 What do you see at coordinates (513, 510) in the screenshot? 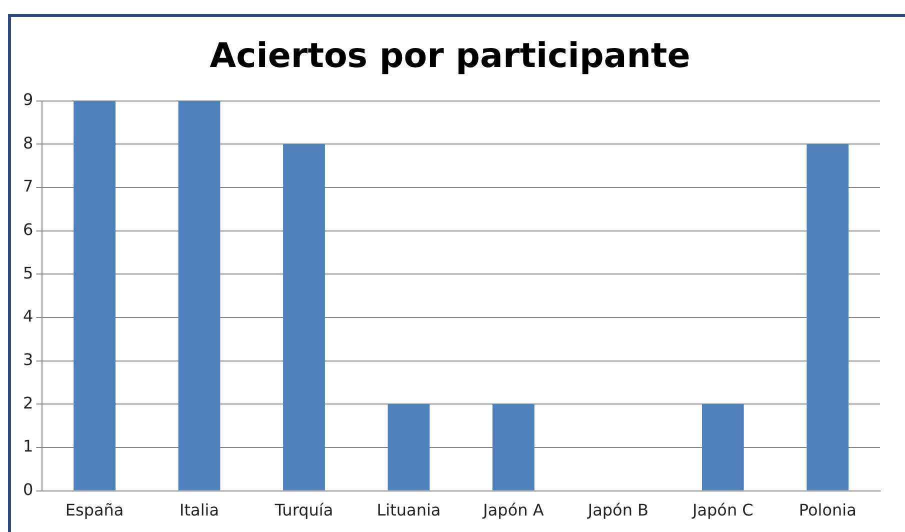
I see `x-tick-label: Japón A` at bounding box center [513, 510].